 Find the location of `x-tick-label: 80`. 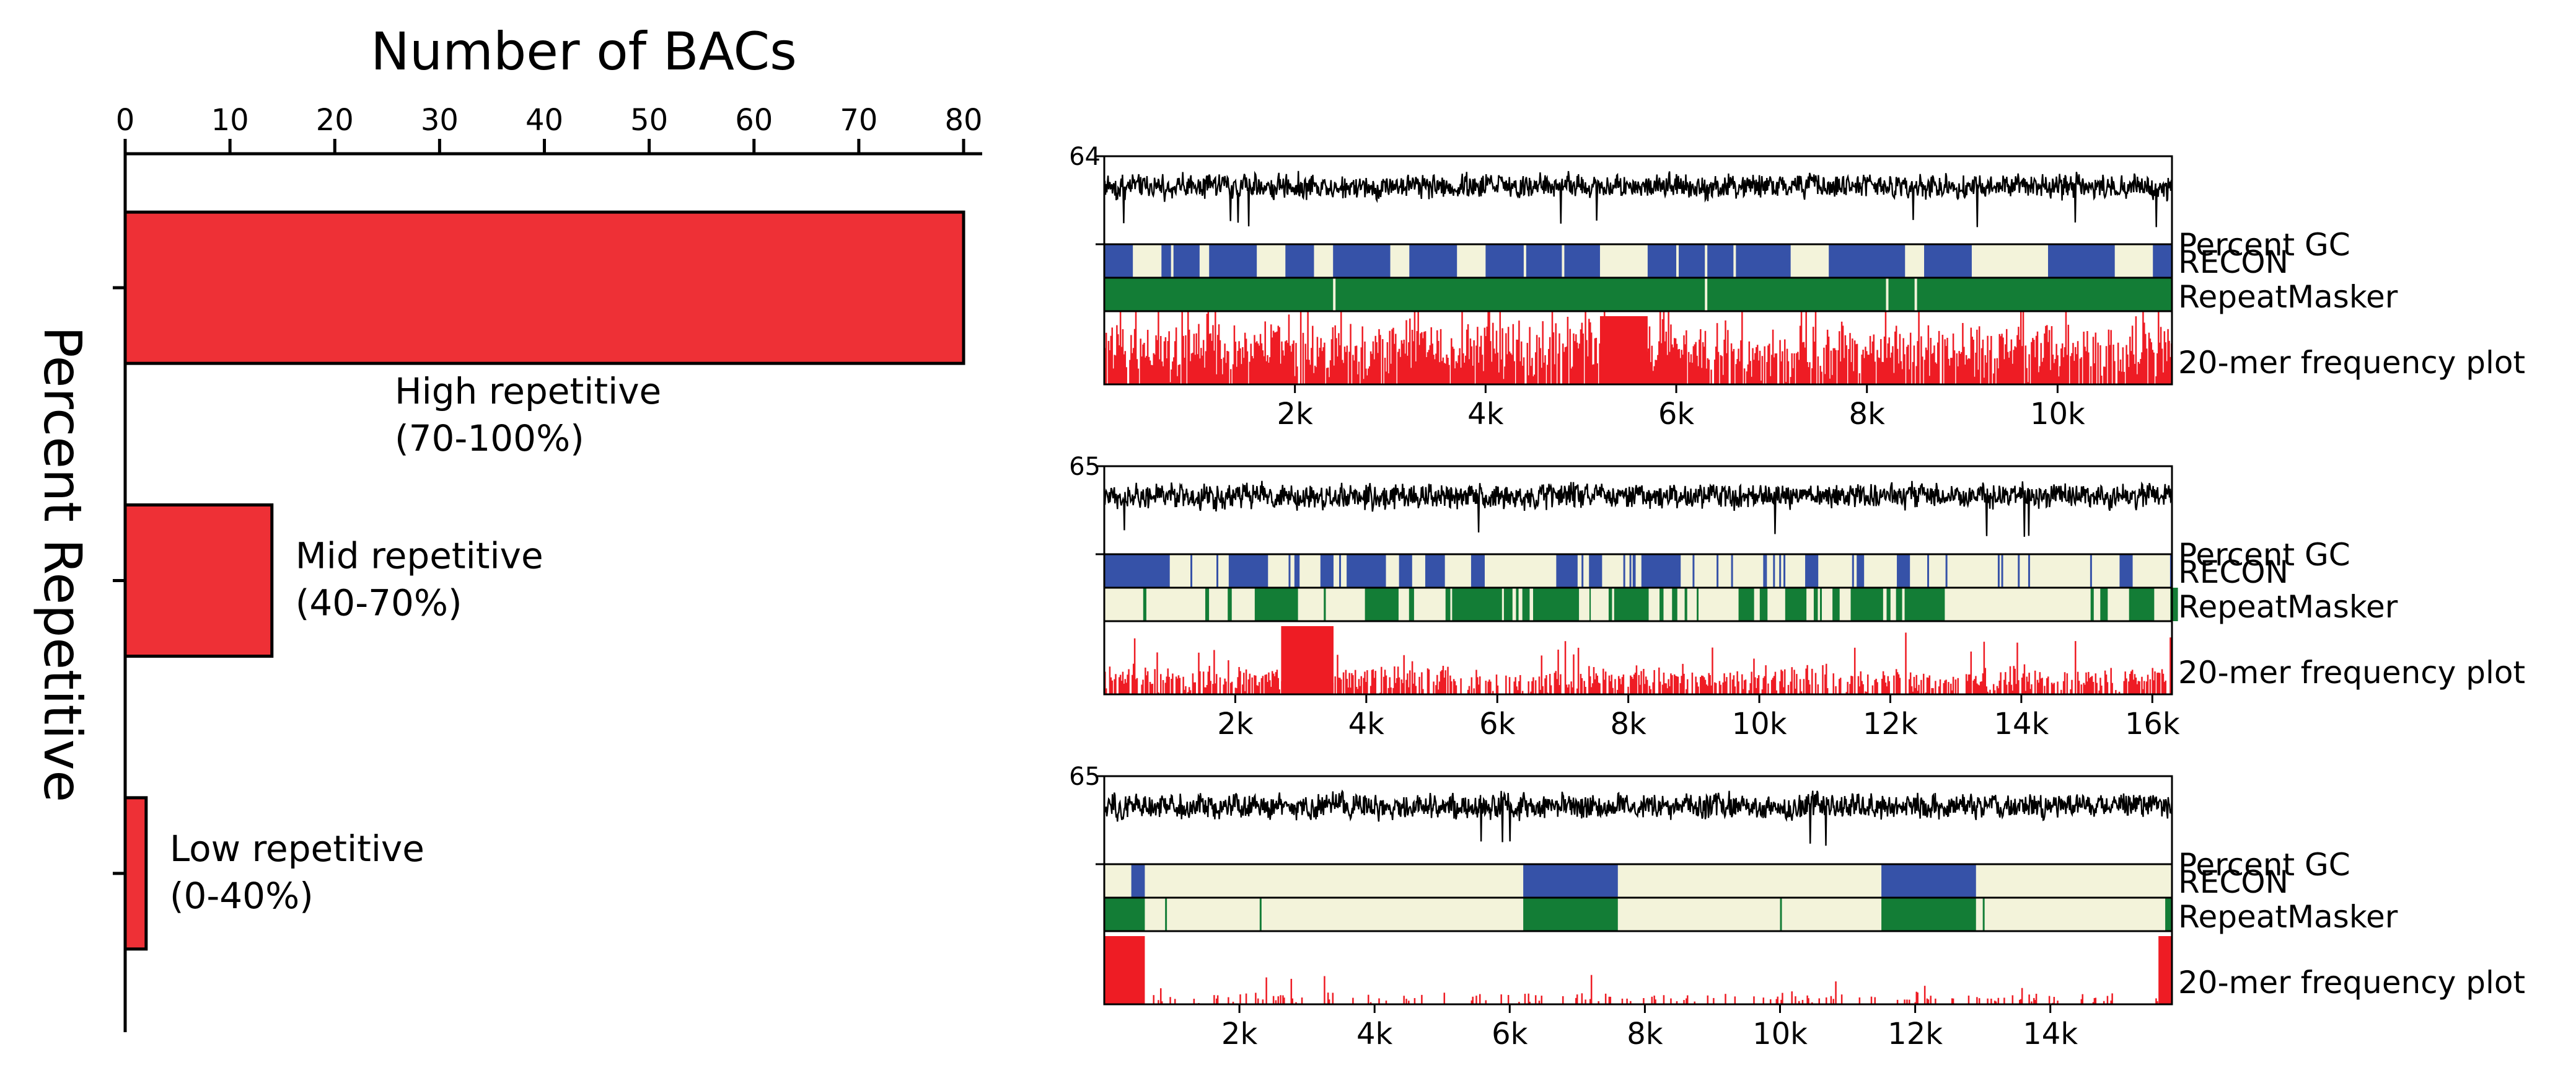

x-tick-label: 80 is located at coordinates (963, 120).